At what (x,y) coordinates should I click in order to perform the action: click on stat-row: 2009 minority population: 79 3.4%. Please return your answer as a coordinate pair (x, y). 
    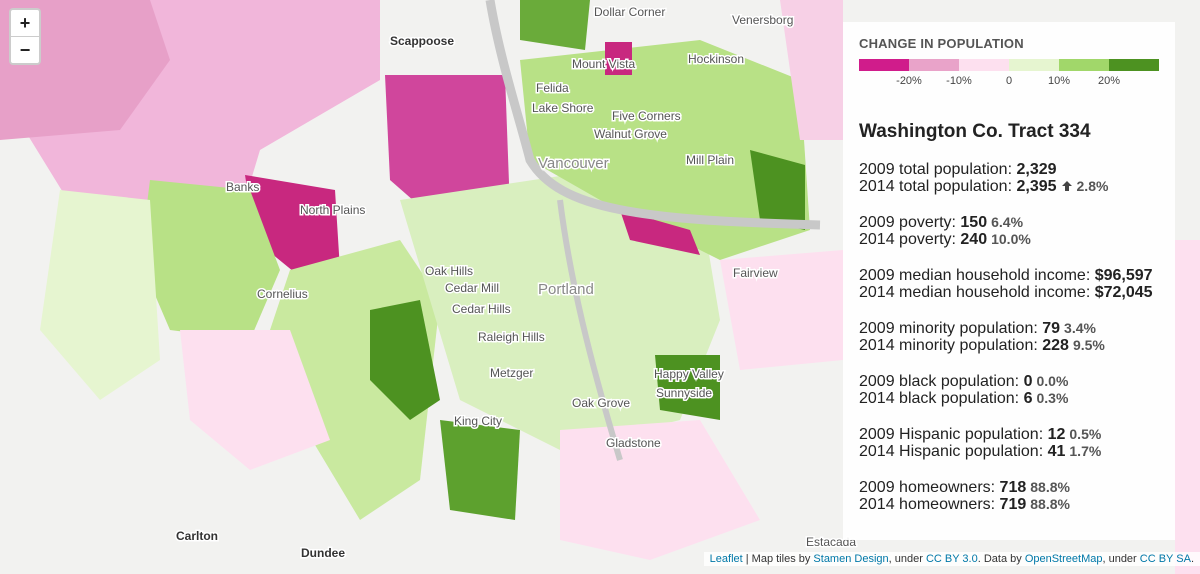
    Looking at the image, I should click on (1009, 328).